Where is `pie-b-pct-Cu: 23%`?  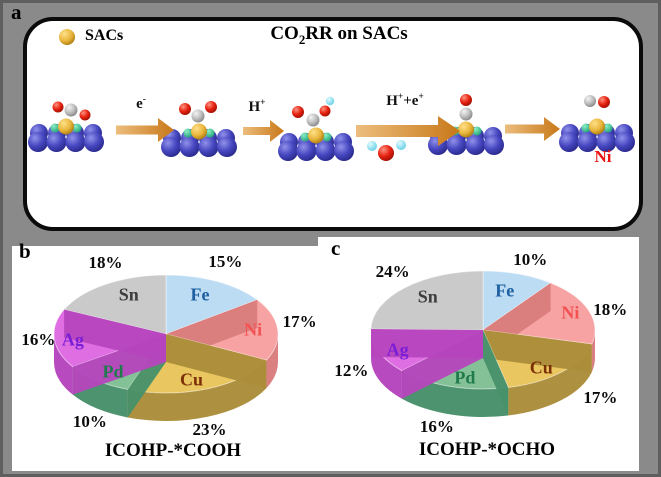
pie-b-pct-Cu: 23% is located at coordinates (209, 430).